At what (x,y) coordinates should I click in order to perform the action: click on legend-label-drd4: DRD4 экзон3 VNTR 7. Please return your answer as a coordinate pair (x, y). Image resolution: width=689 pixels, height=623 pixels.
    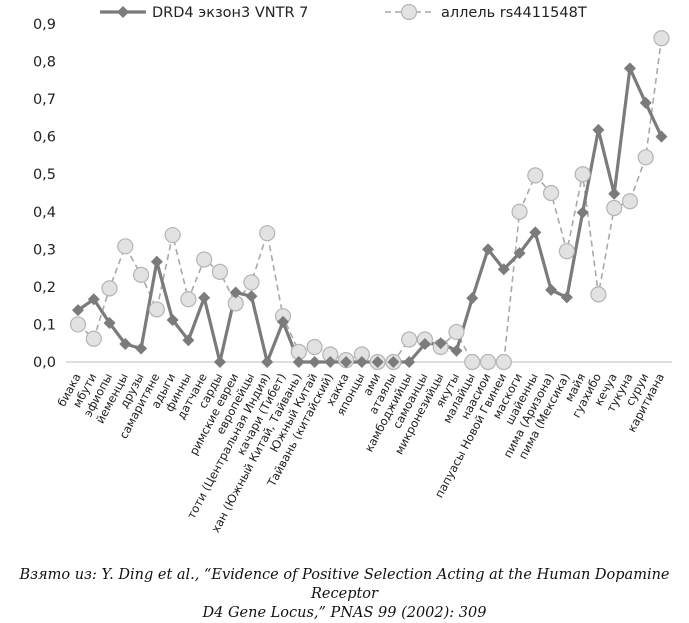
    Looking at the image, I should click on (230, 13).